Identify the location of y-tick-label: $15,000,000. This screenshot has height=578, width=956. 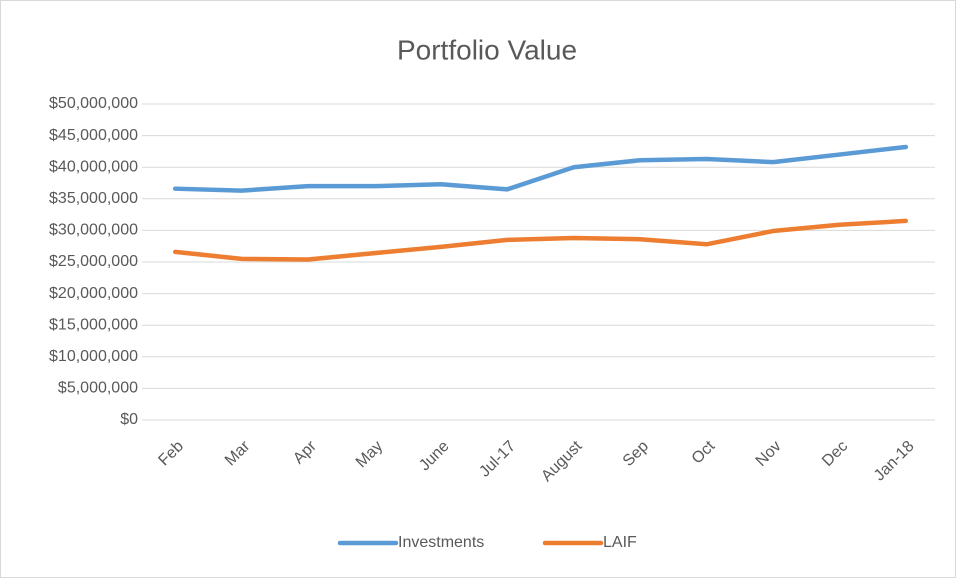
(93, 324).